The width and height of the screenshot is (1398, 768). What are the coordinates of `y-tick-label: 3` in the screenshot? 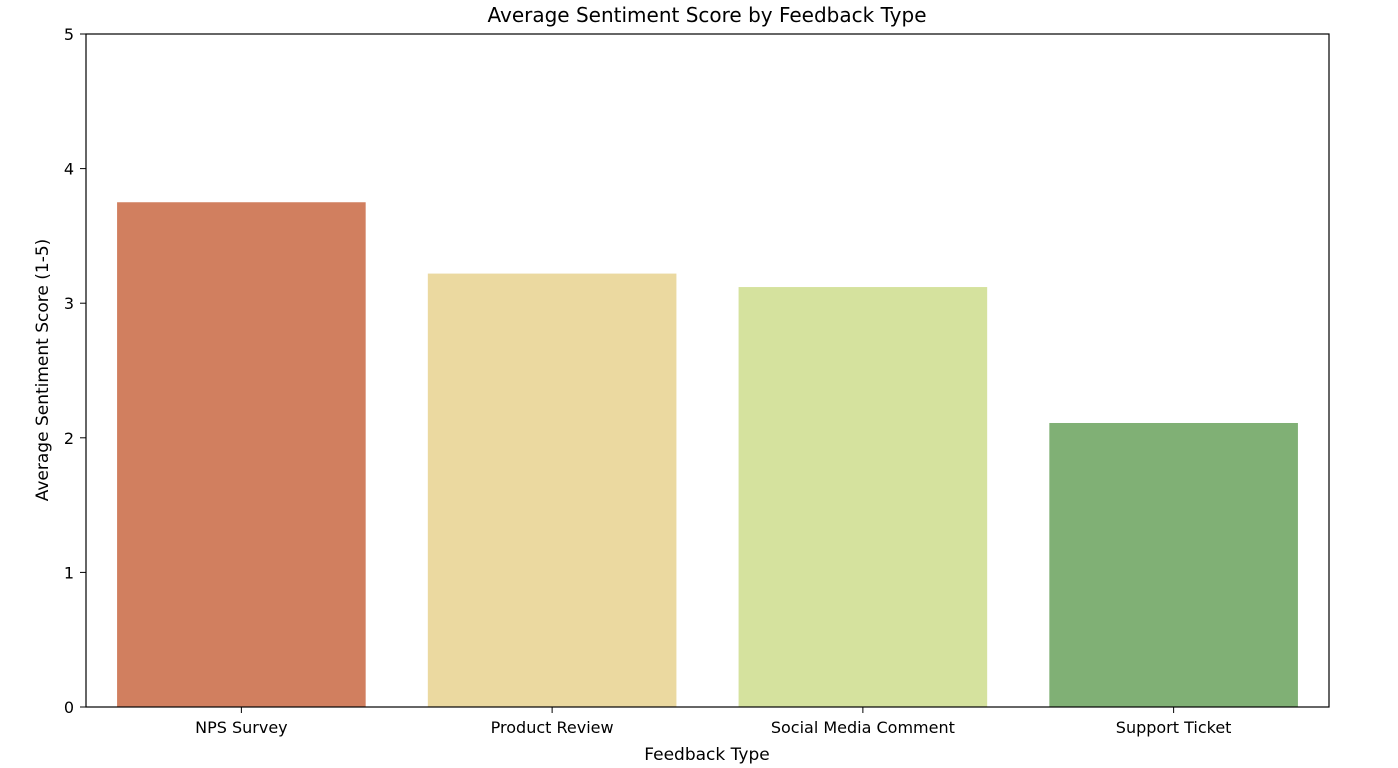 It's located at (69, 303).